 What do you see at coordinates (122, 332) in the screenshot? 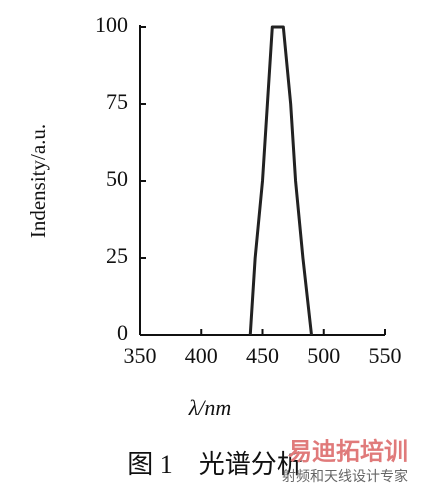
I see `y-tick-label: 0` at bounding box center [122, 332].